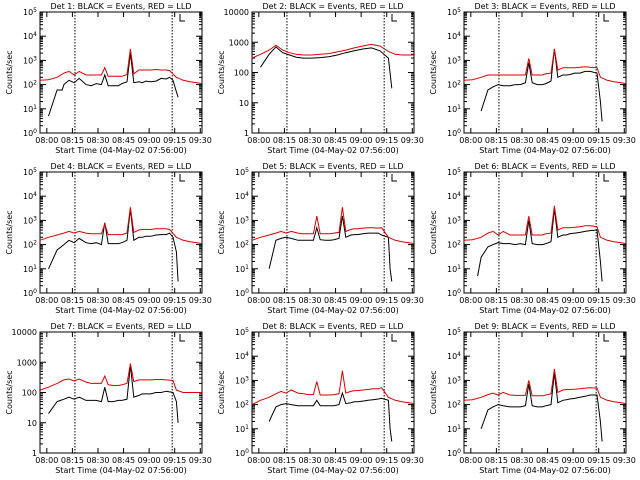 The width and height of the screenshot is (640, 480). I want to click on chart-title: Det 3: BLACK = Events, RED = LLD, so click(545, 6).